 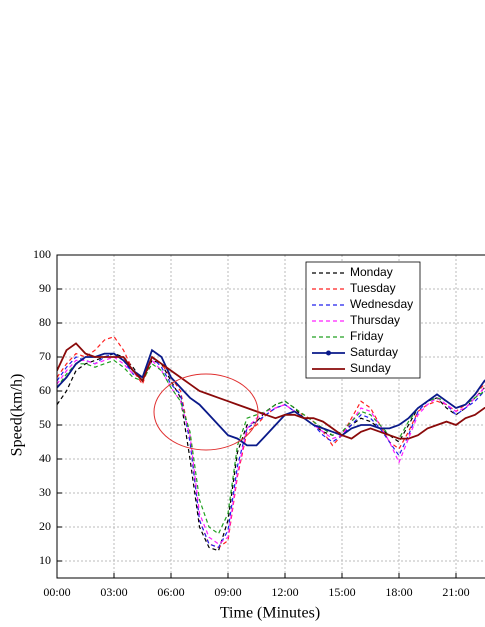 What do you see at coordinates (45, 526) in the screenshot?
I see `y-tick-label: 20` at bounding box center [45, 526].